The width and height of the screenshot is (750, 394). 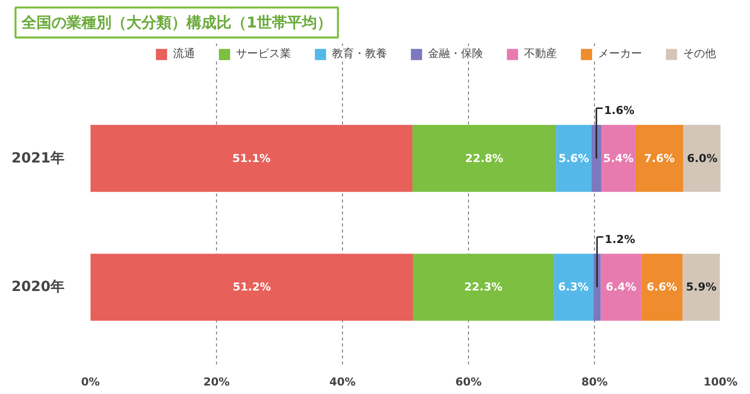 What do you see at coordinates (38, 158) in the screenshot?
I see `y-tick-label: 2021年` at bounding box center [38, 158].